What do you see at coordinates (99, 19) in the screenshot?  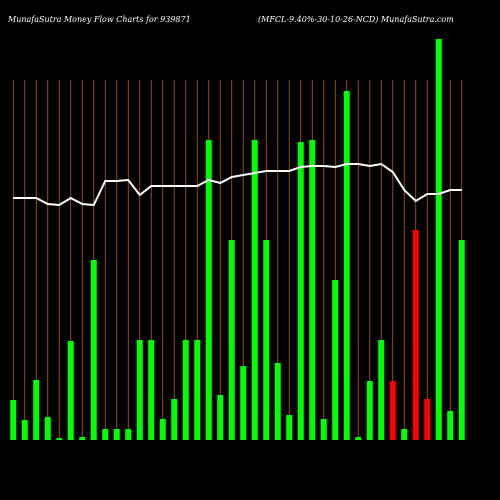 I see `chart-title: MunafaSutra Money Flow Charts for 939871` at bounding box center [99, 19].